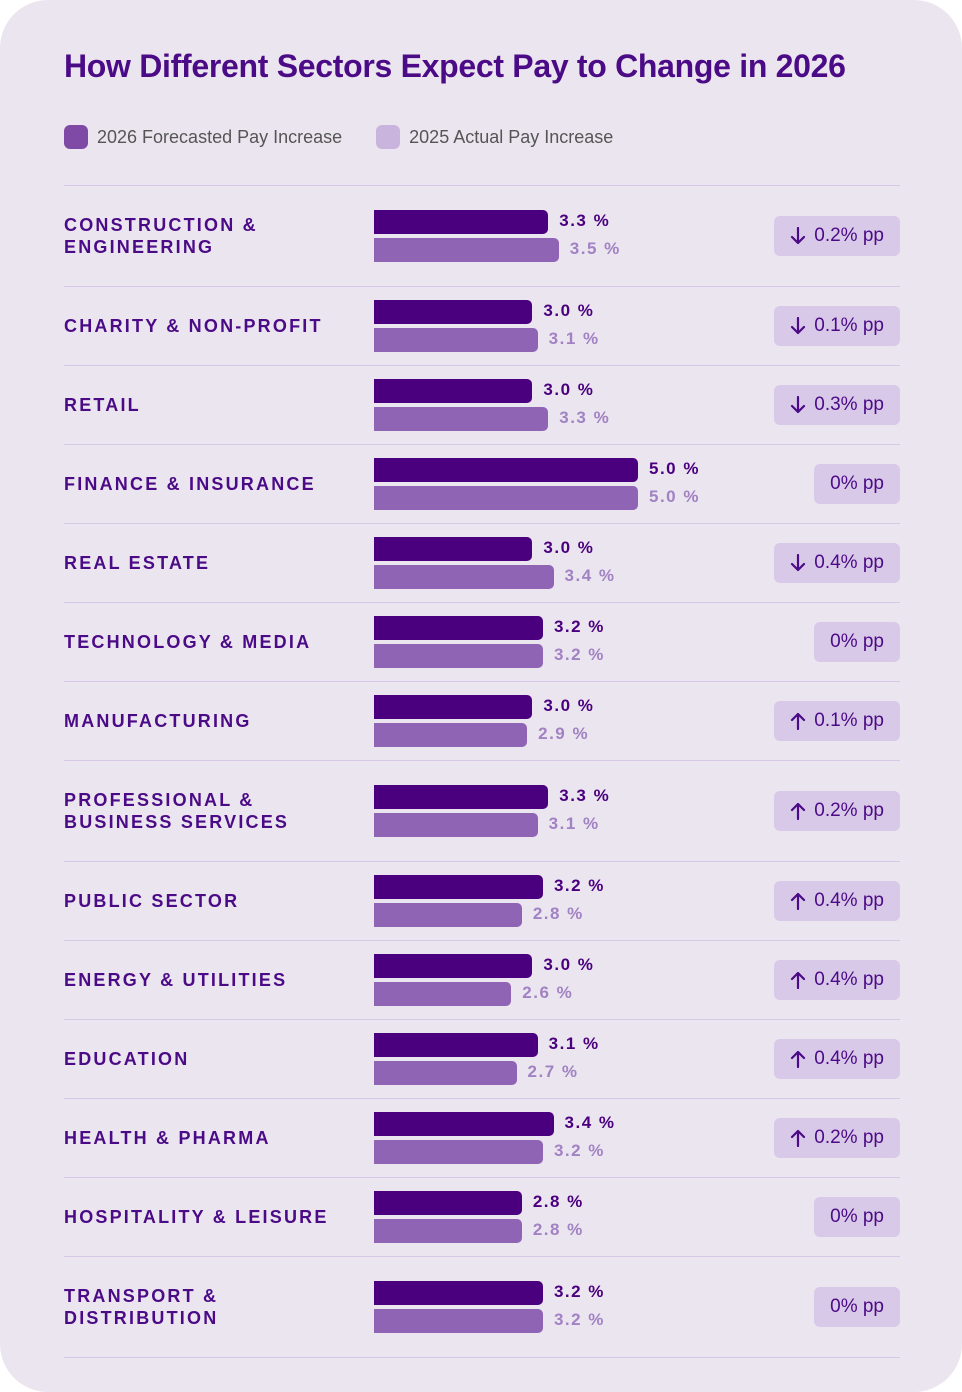  Describe the element at coordinates (76, 137) in the screenshot. I see `legend-swatch-forecast` at that location.